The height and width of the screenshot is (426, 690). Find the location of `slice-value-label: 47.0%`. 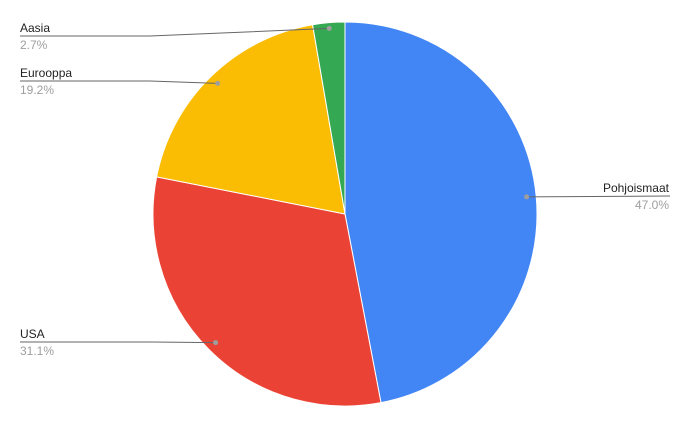

slice-value-label: 47.0% is located at coordinates (652, 205).